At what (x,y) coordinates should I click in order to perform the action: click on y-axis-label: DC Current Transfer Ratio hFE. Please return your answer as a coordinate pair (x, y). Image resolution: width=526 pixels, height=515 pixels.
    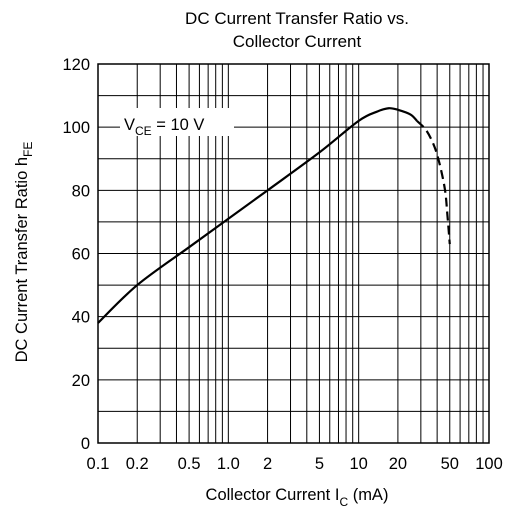
    Looking at the image, I should click on (24, 252).